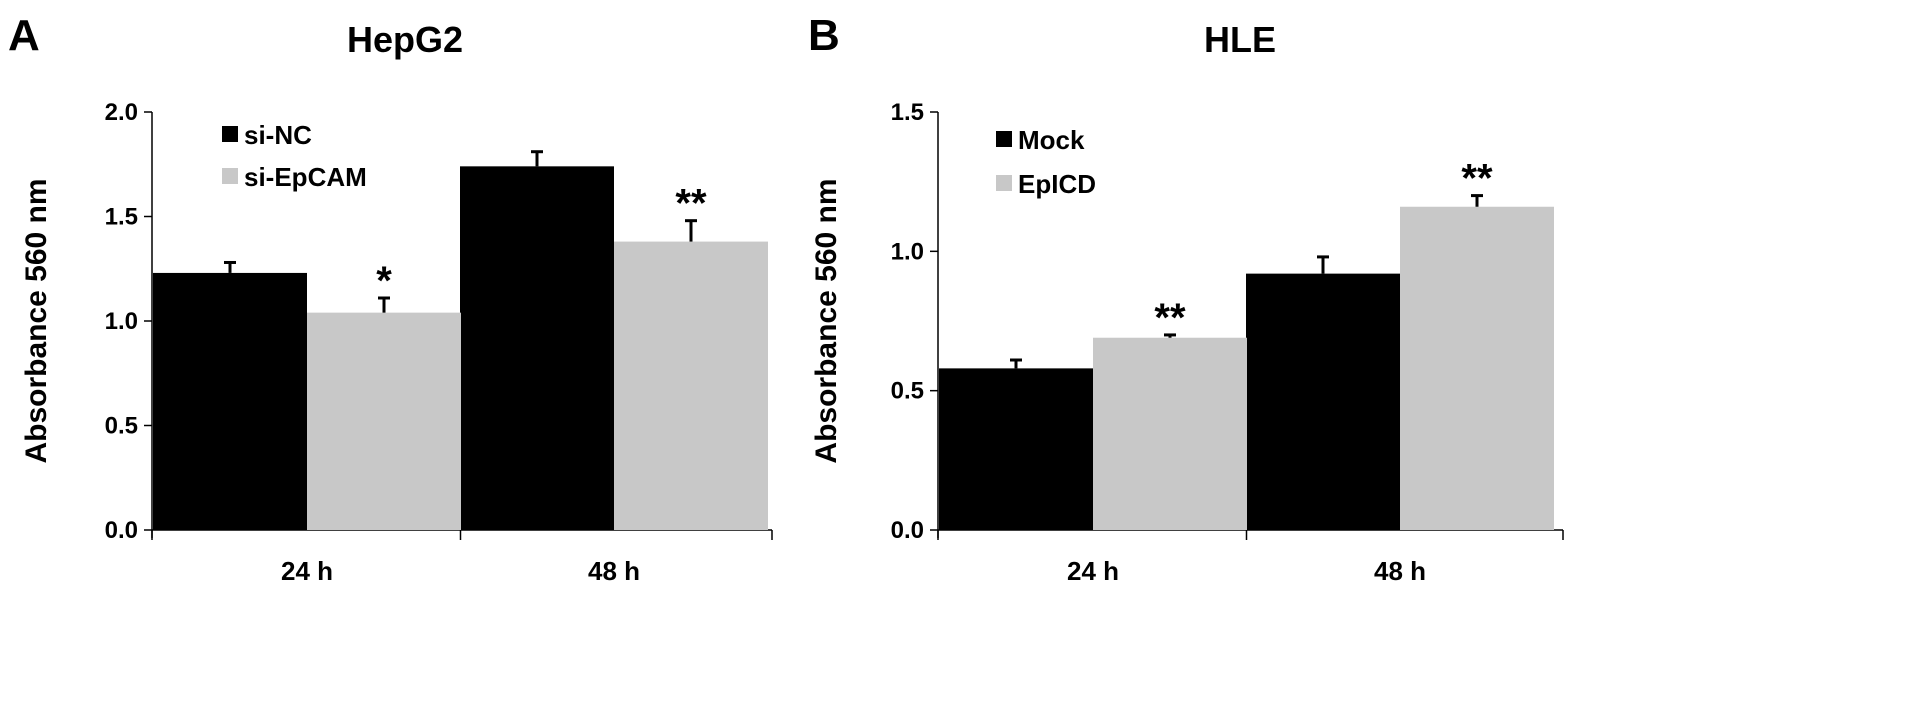 The width and height of the screenshot is (1913, 715). What do you see at coordinates (1240, 39) in the screenshot?
I see `chart-1-title: HLE` at bounding box center [1240, 39].